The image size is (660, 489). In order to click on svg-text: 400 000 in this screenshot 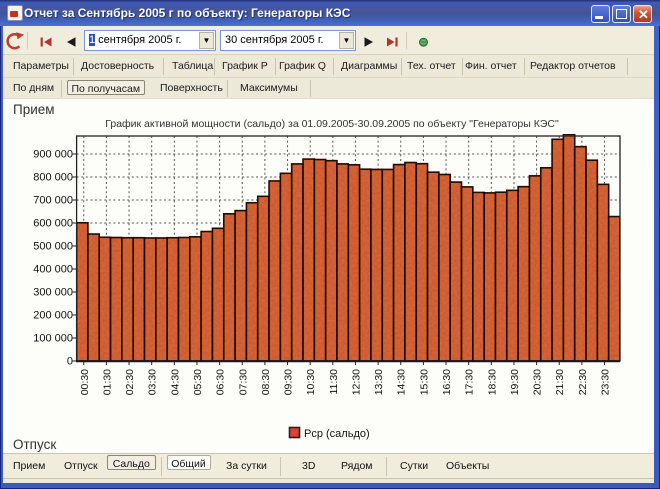, I will do `click(53, 270)`.